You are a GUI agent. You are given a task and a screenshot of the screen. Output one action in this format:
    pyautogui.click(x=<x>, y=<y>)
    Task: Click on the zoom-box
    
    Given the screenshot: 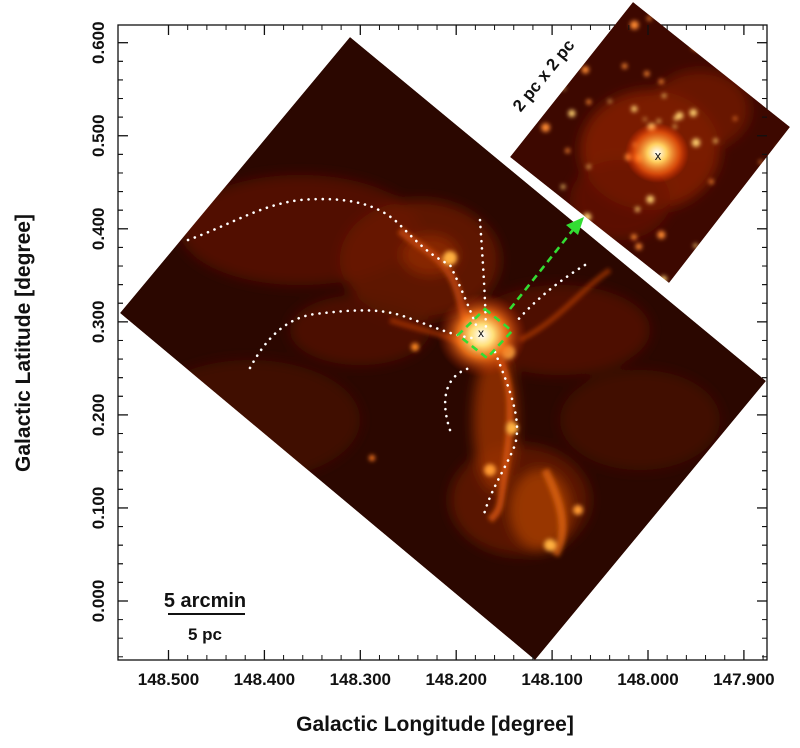 What is the action you would take?
    pyautogui.click(x=485, y=333)
    